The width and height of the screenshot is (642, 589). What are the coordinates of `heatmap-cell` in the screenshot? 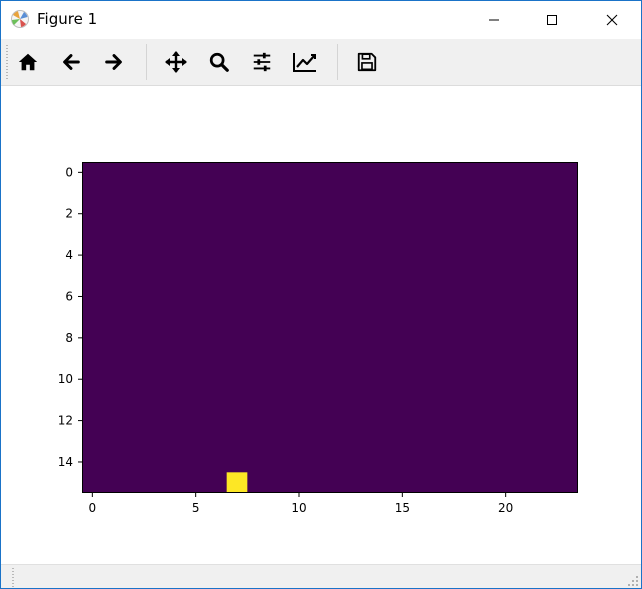 It's located at (237, 482).